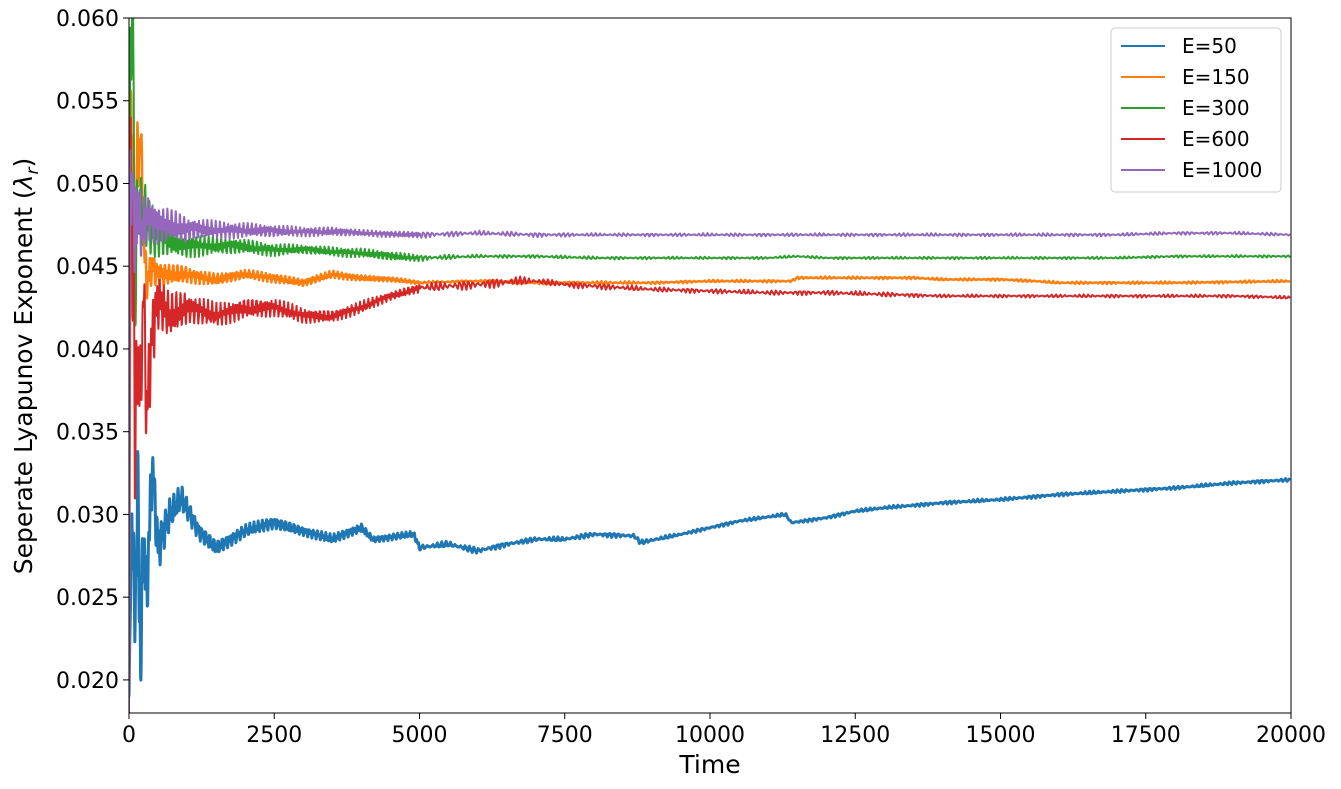 This screenshot has height=789, width=1341. What do you see at coordinates (1216, 139) in the screenshot?
I see `legend-label: E=600` at bounding box center [1216, 139].